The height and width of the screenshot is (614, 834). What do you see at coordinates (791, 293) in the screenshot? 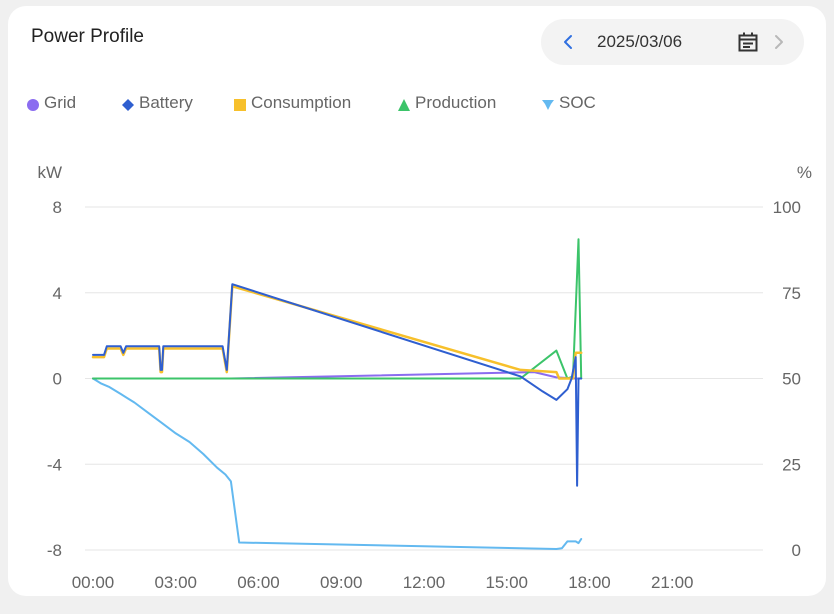
I see `y-right-tick-label: 75` at bounding box center [791, 293].